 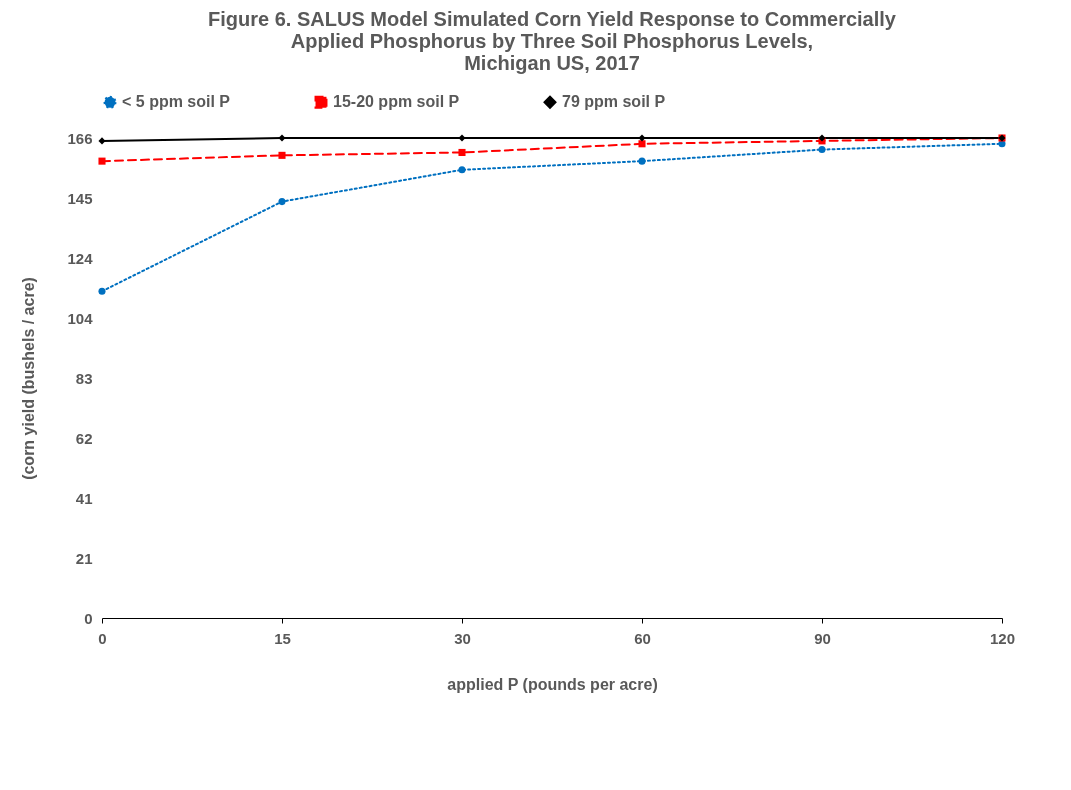 I want to click on x-tick-label: 30, so click(x=462, y=638).